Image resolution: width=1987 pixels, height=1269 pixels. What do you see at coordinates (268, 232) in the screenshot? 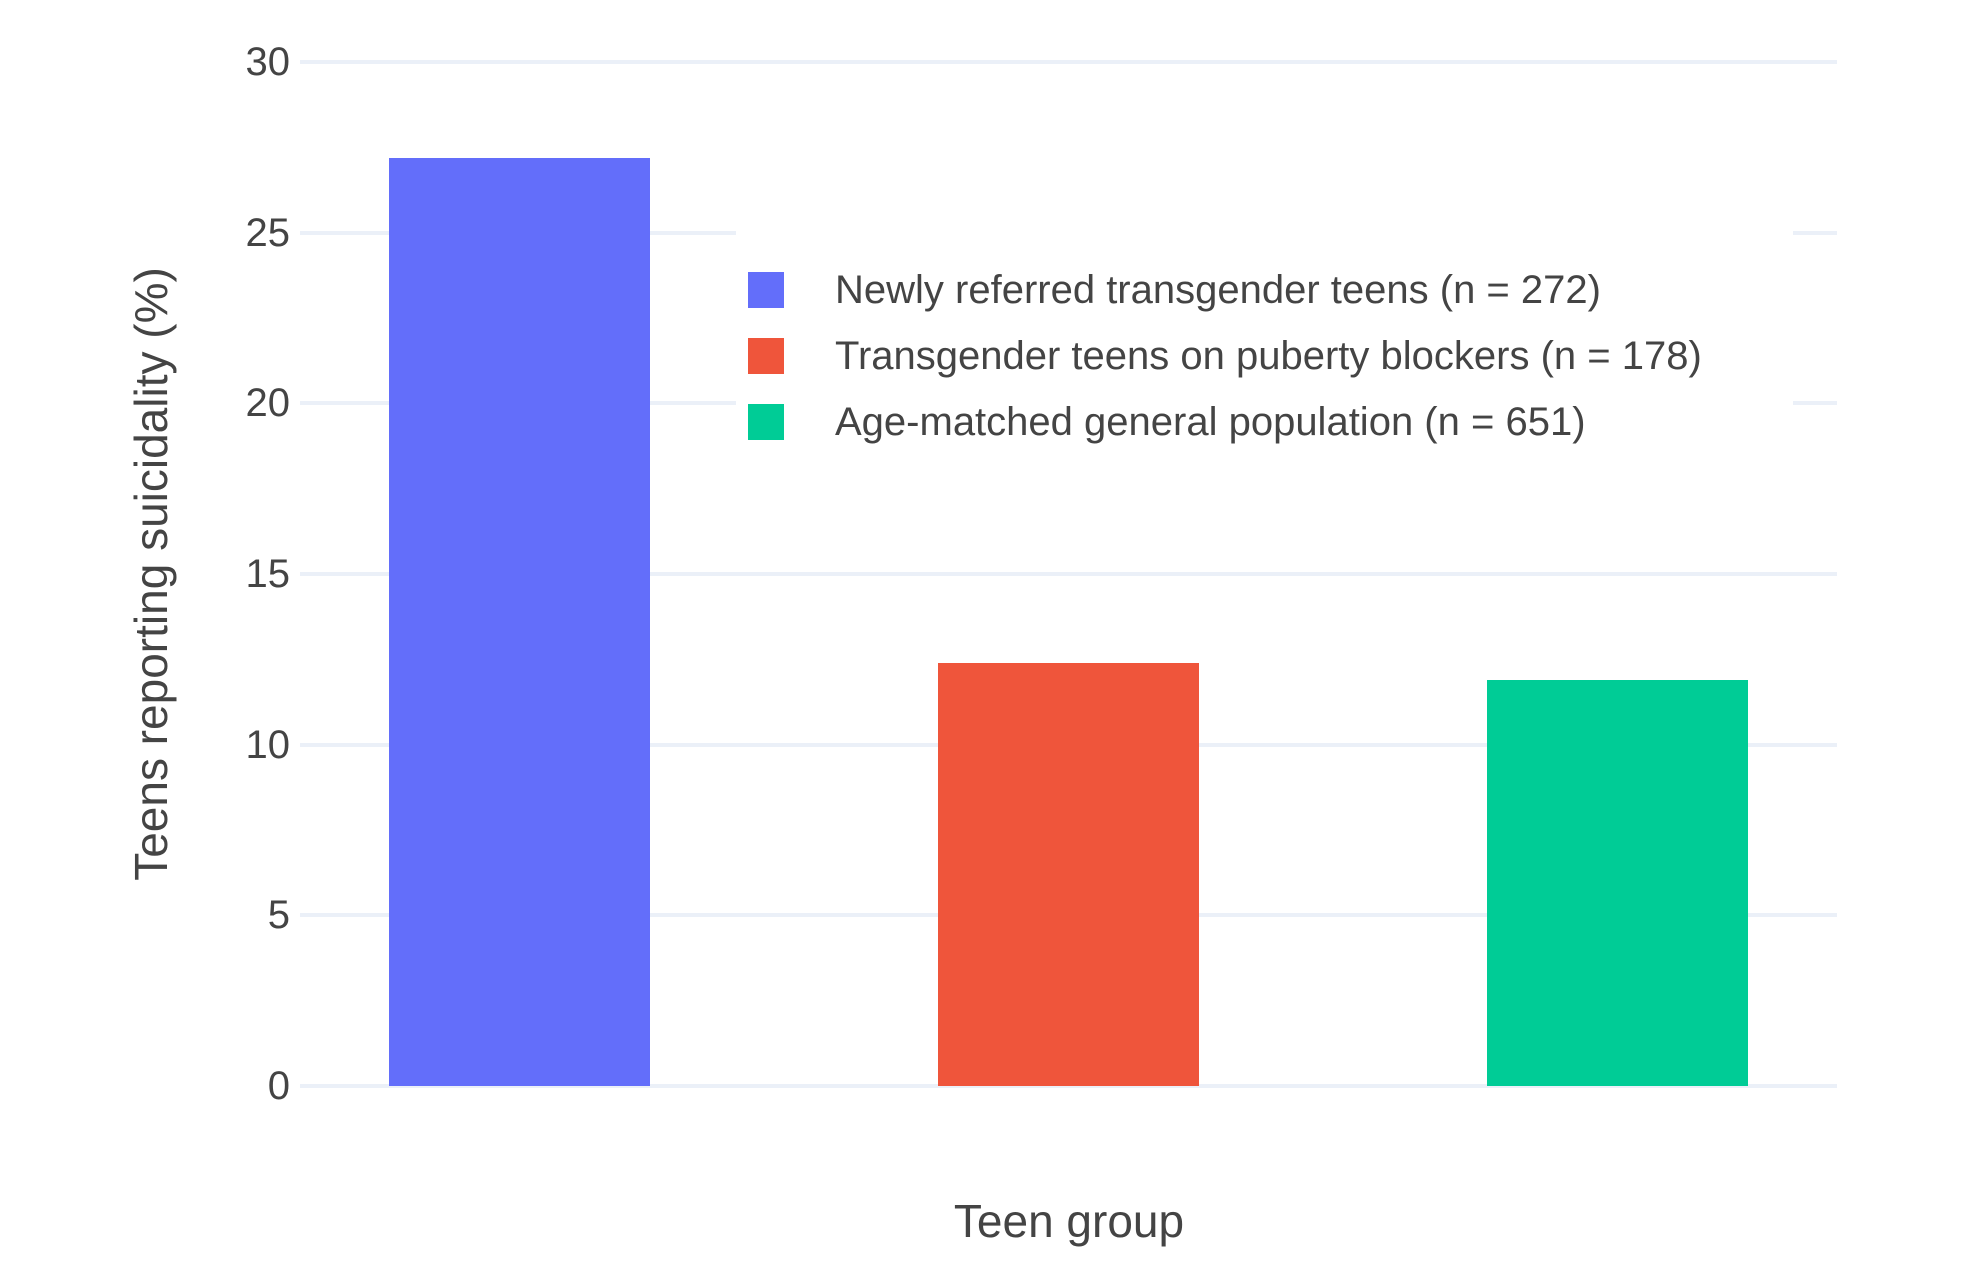
I see `y-tick-label: 25` at bounding box center [268, 232].